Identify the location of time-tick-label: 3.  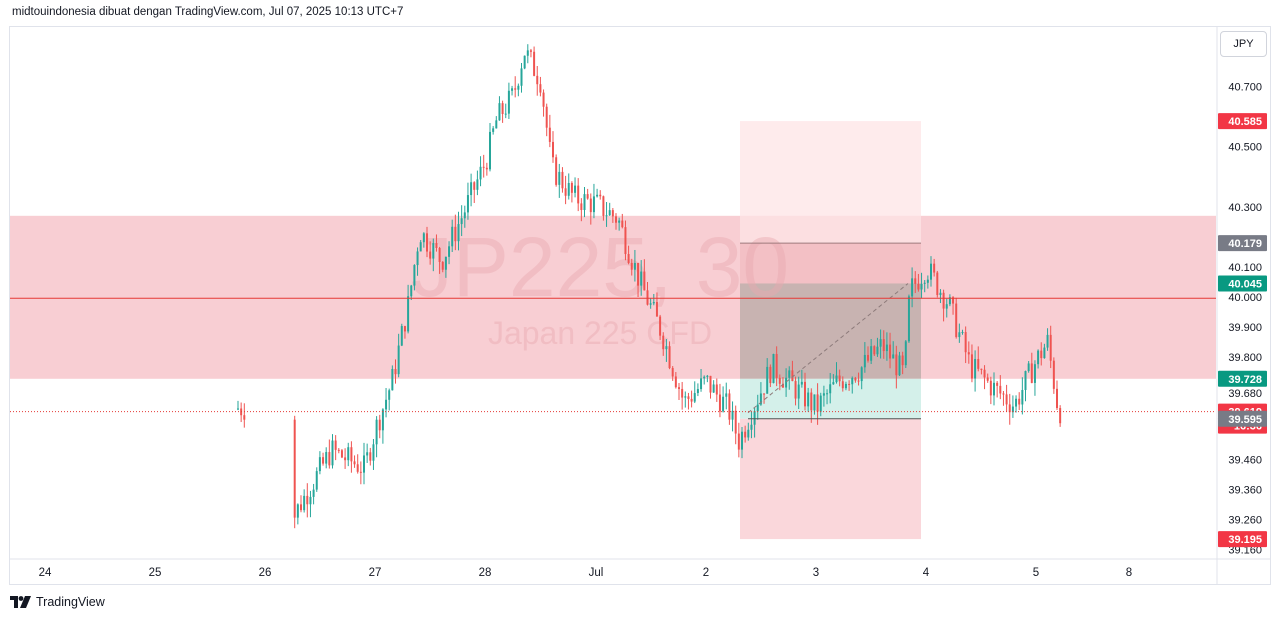
(816, 573).